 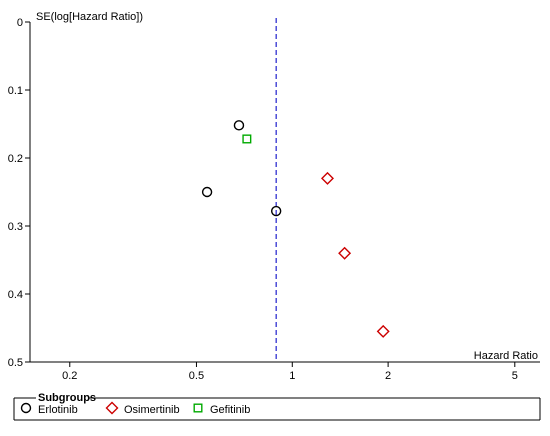 What do you see at coordinates (230, 410) in the screenshot?
I see `legend-label-gefitinib: Gefitinib` at bounding box center [230, 410].